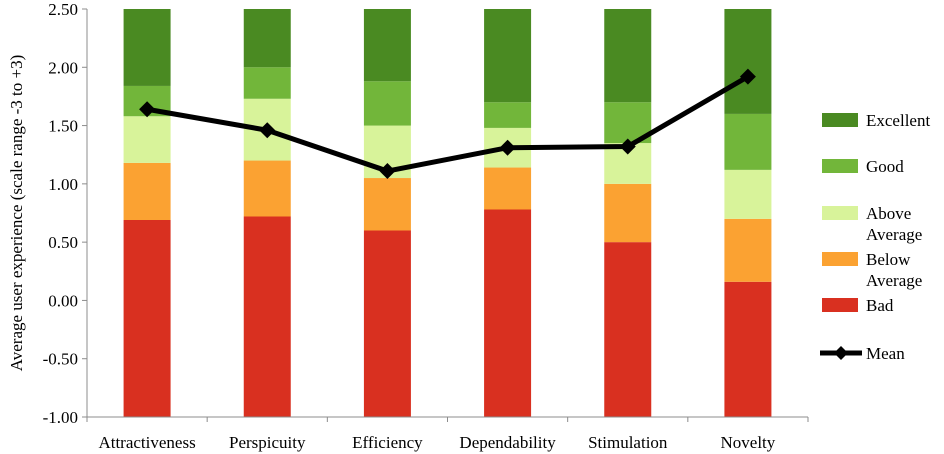  I want to click on bar-efficiency-excellent, so click(387, 45).